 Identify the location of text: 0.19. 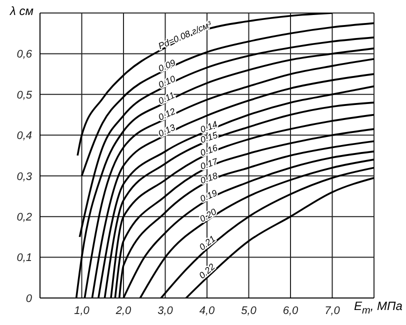
(208, 196).